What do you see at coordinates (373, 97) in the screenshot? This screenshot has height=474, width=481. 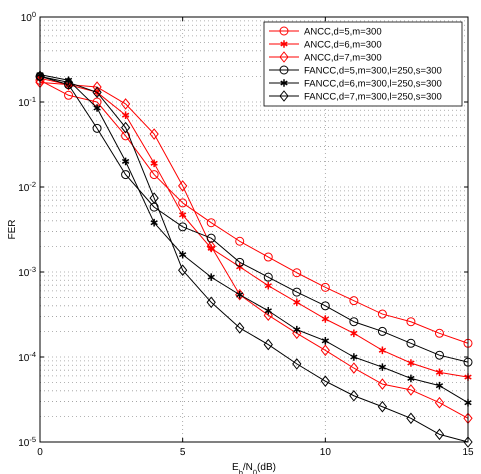 I see `legend-label: FANCC,d=7,m=300,l=250,s=300` at bounding box center [373, 97].